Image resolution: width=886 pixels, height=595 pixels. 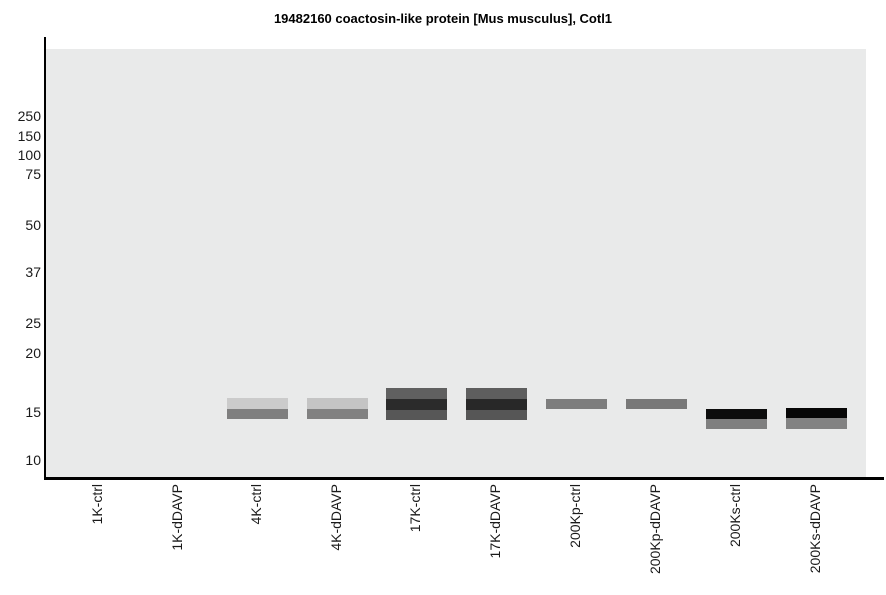 What do you see at coordinates (29, 136) in the screenshot?
I see `y-tick-label: 150` at bounding box center [29, 136].